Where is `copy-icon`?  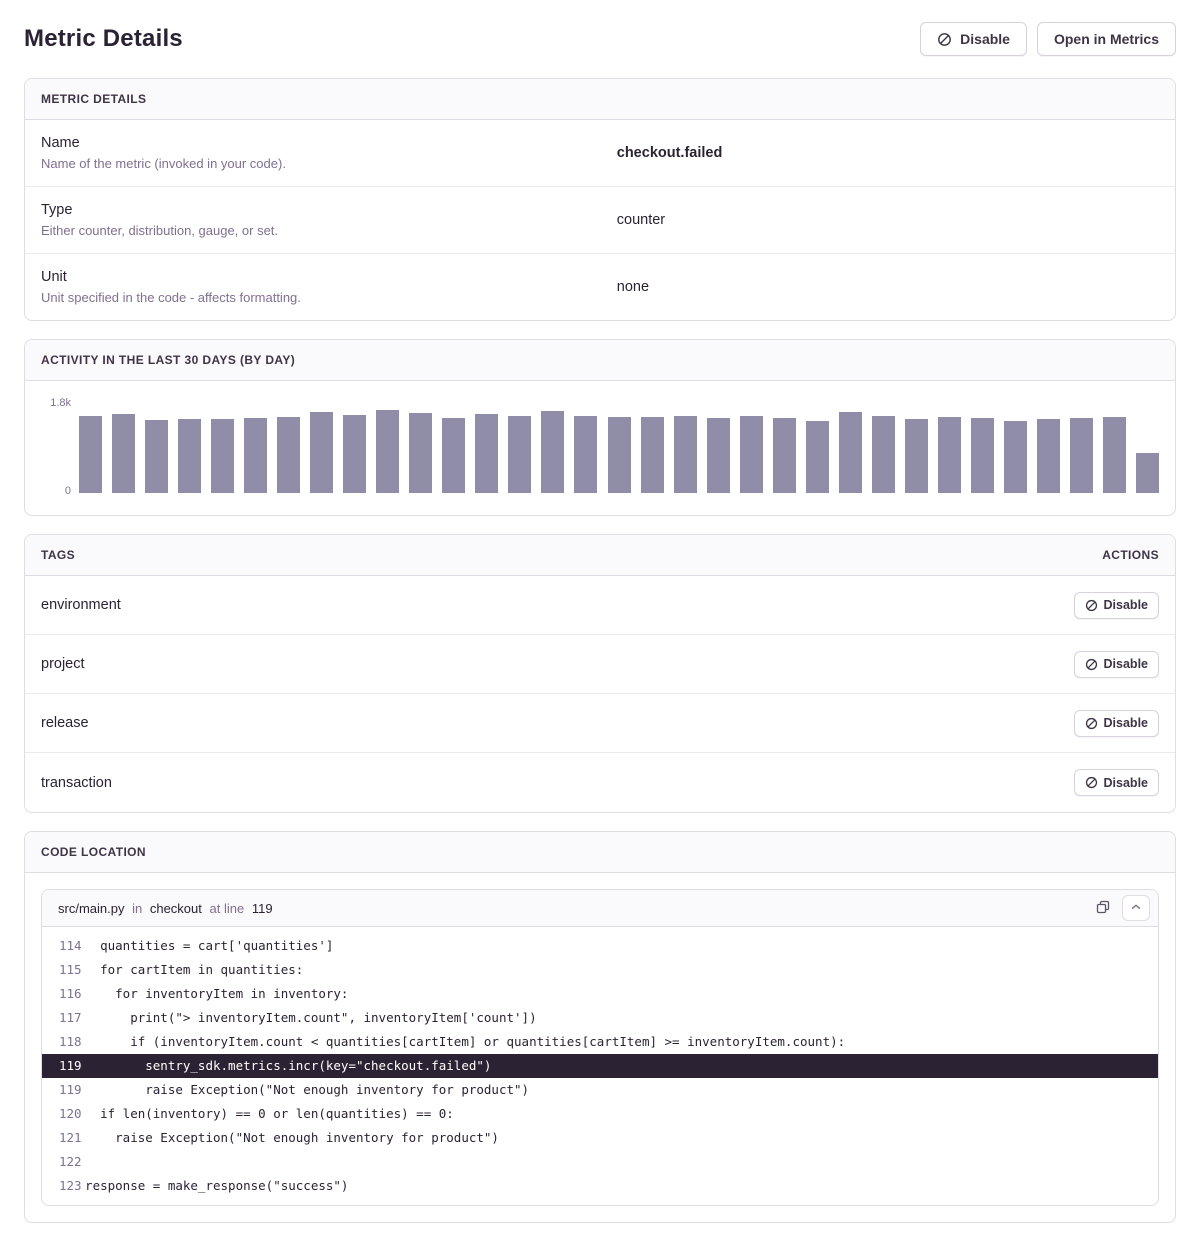 copy-icon is located at coordinates (1103, 908).